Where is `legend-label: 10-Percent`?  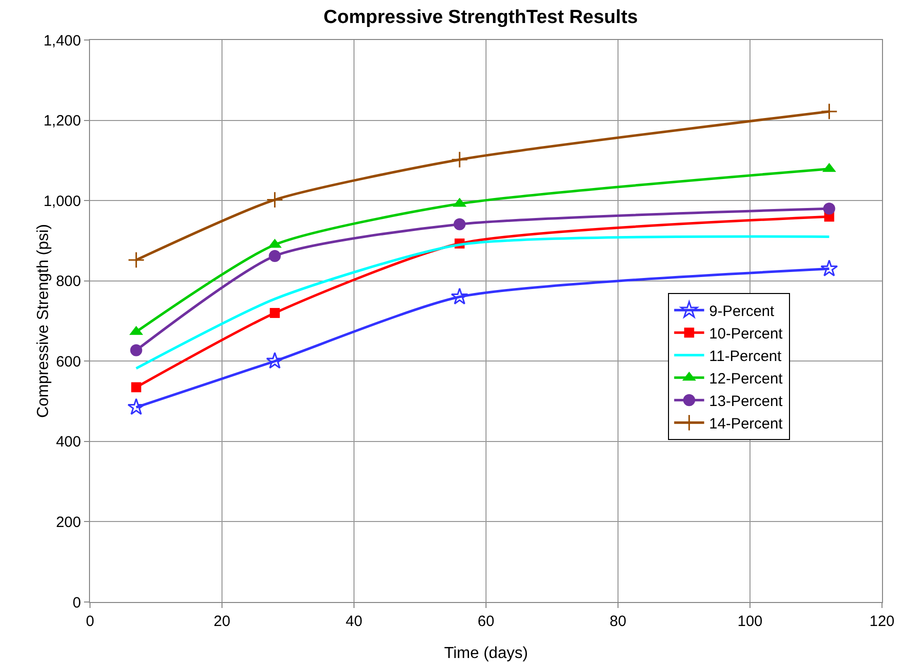 legend-label: 10-Percent is located at coordinates (746, 334).